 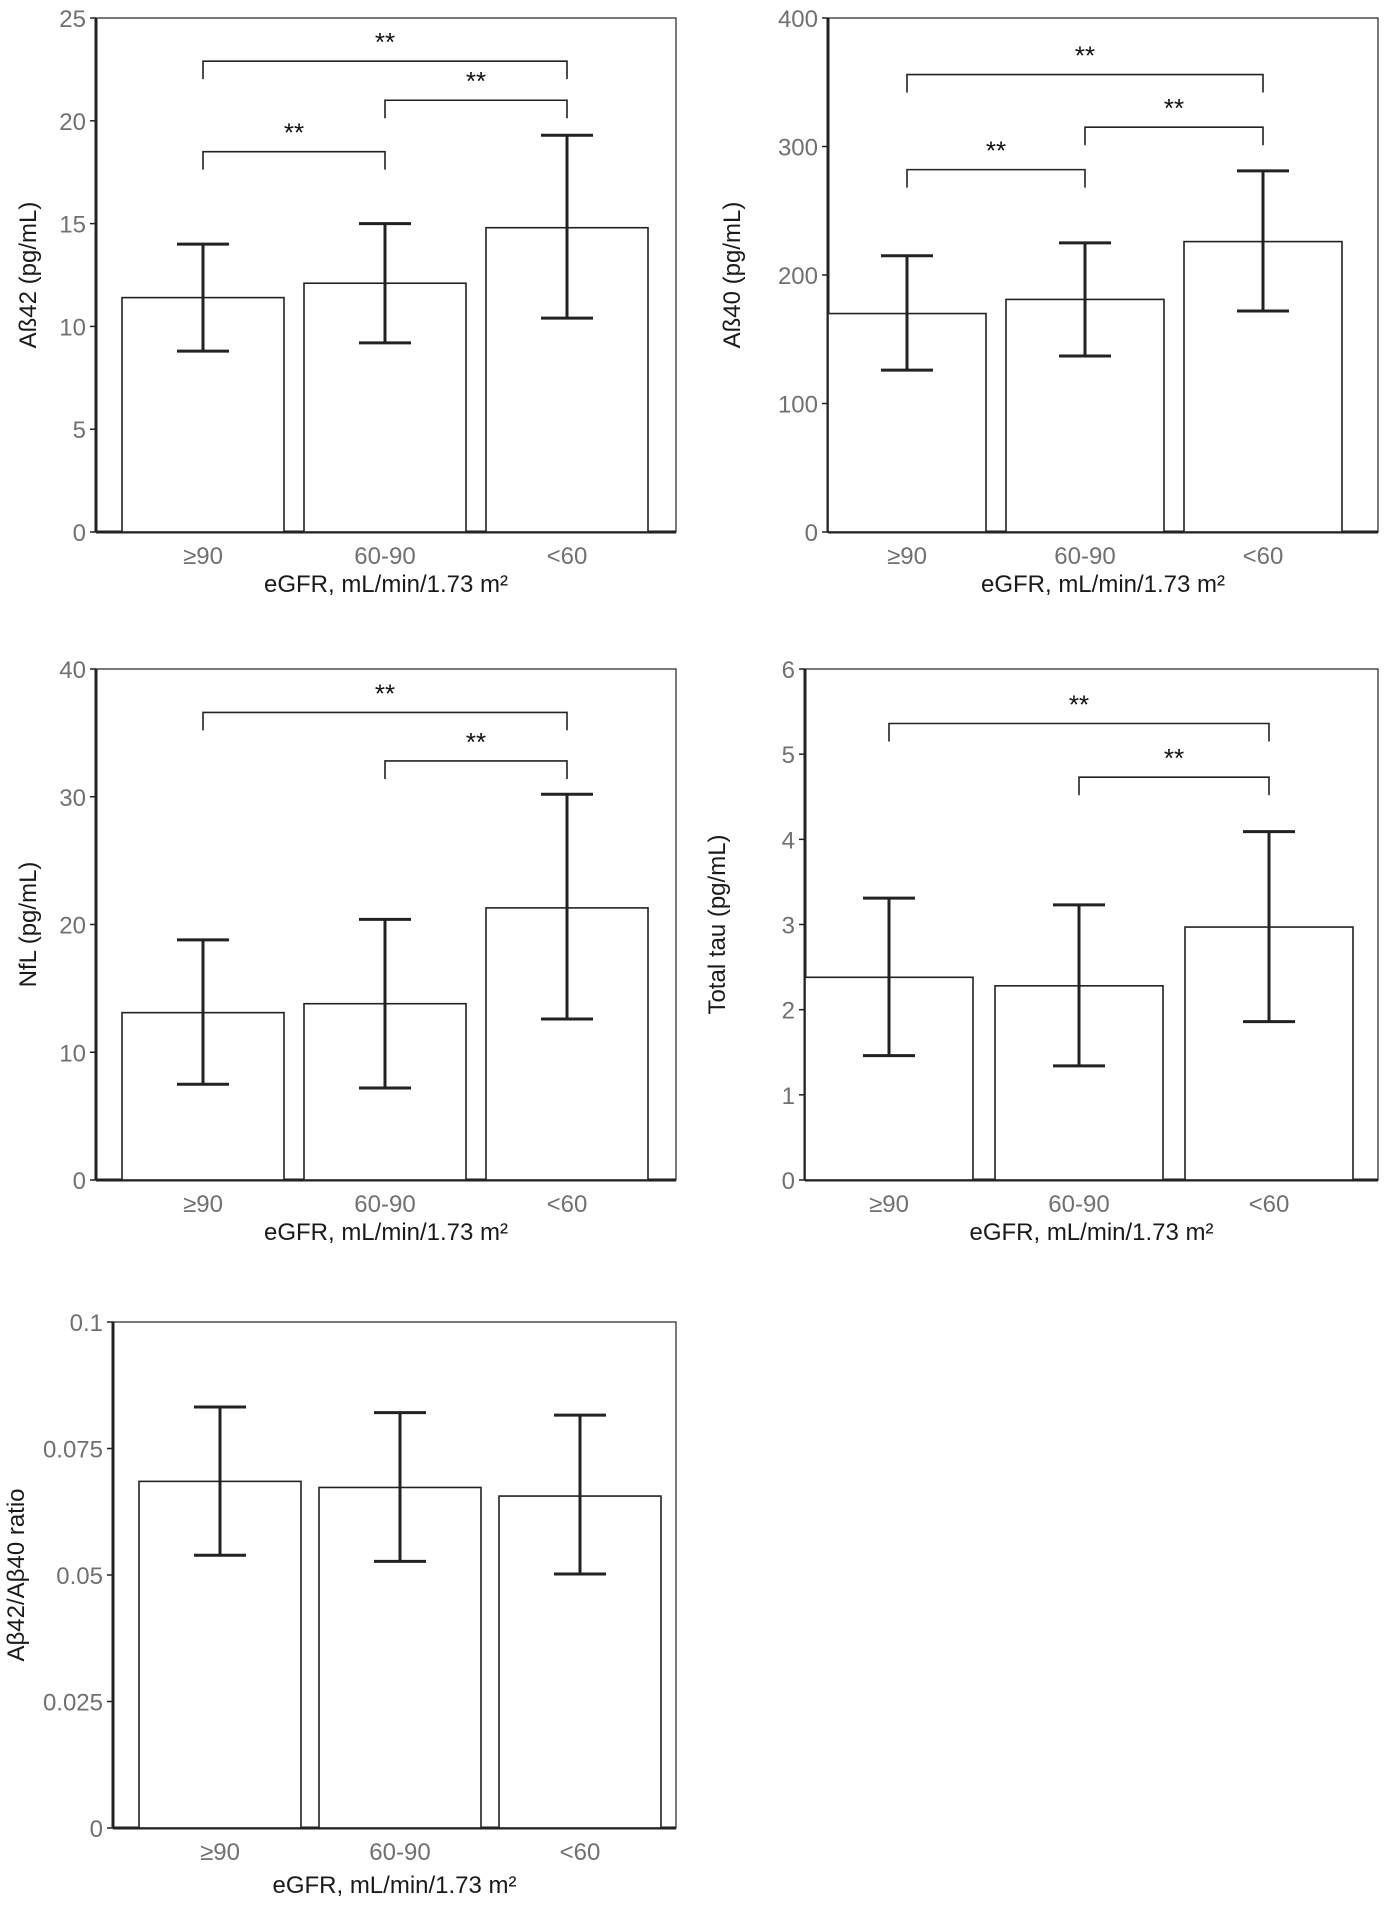 What do you see at coordinates (16, 1574) in the screenshot?
I see `y-axis-title: Aβ42/Aβ40 ratio` at bounding box center [16, 1574].